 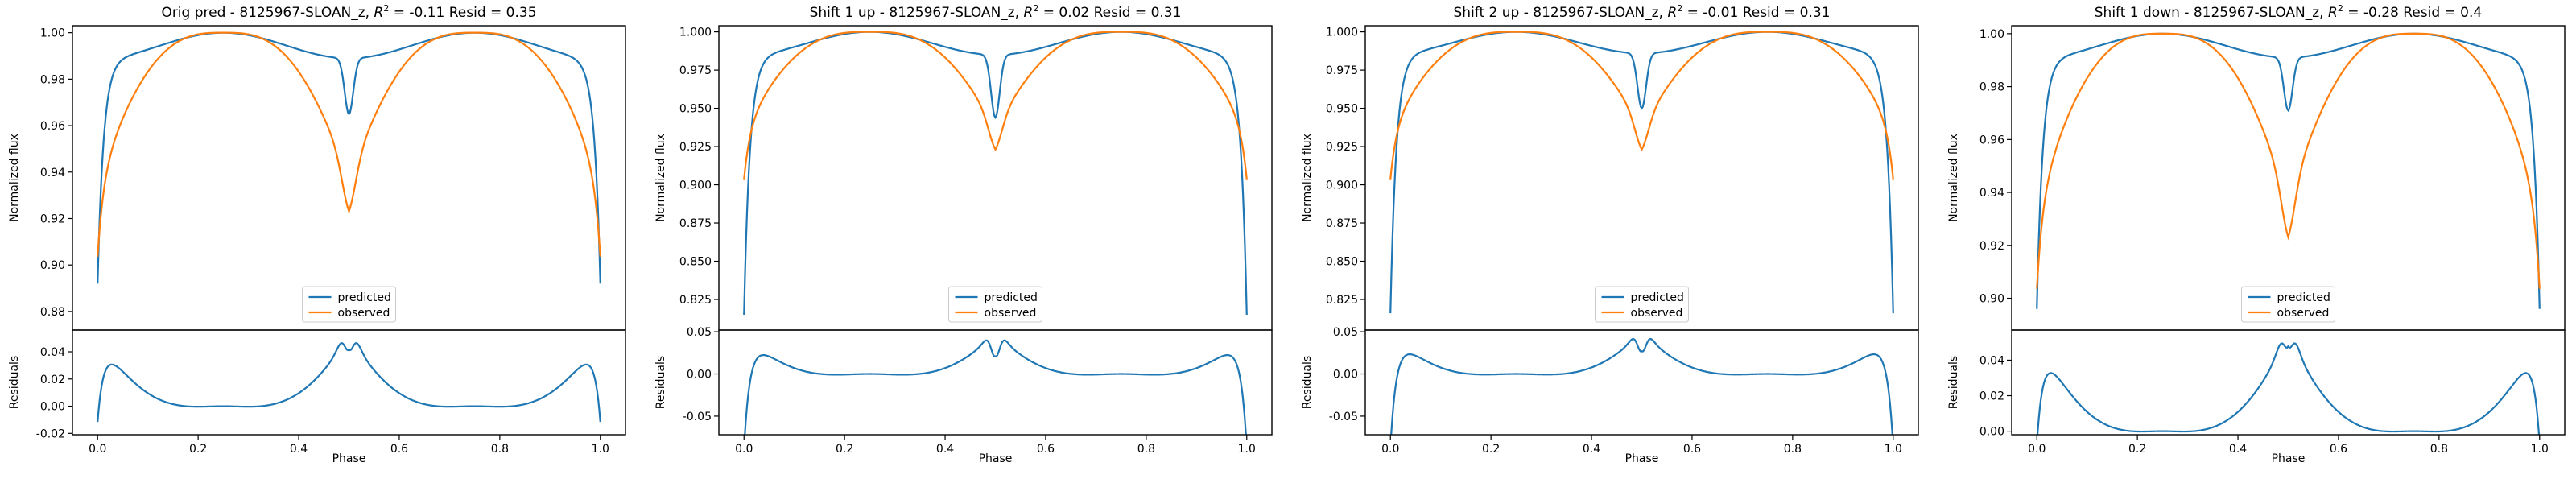 I want to click on resid-y-tick-label: -0.05, so click(x=697, y=417).